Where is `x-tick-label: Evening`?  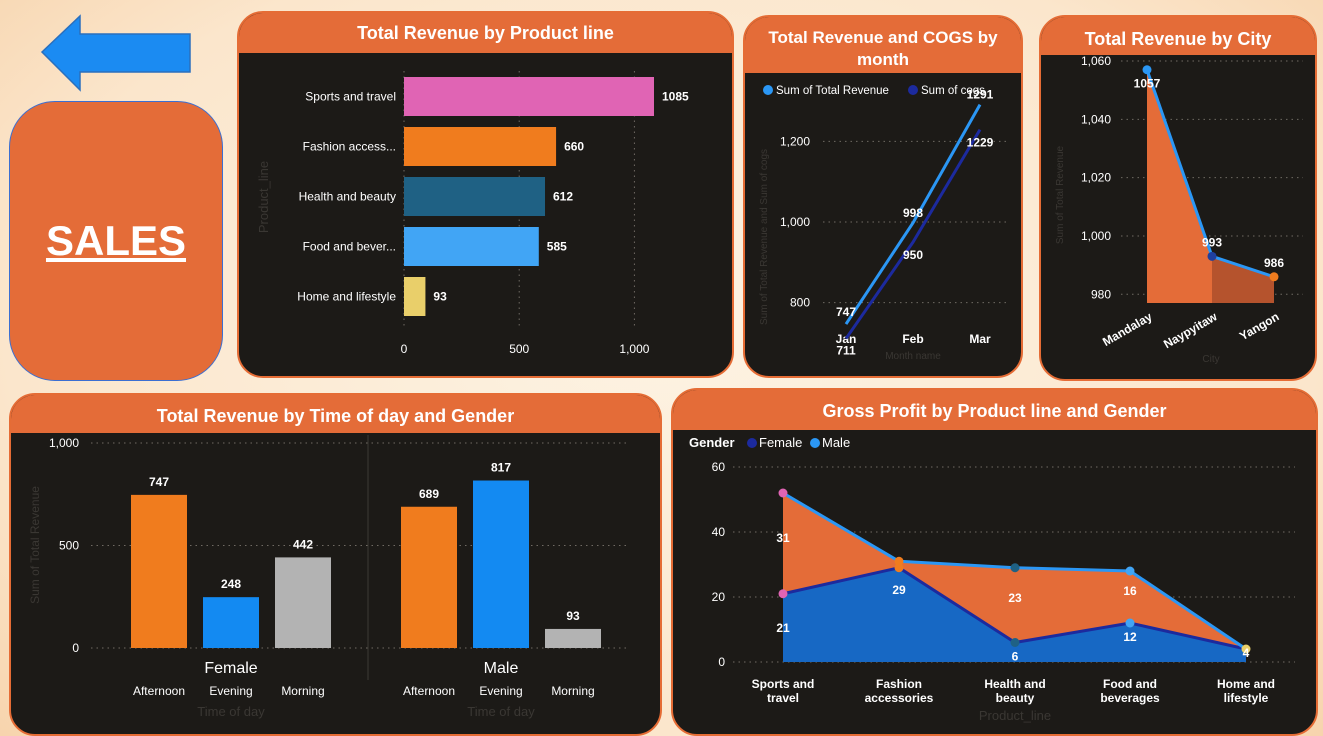 x-tick-label: Evening is located at coordinates (500, 691).